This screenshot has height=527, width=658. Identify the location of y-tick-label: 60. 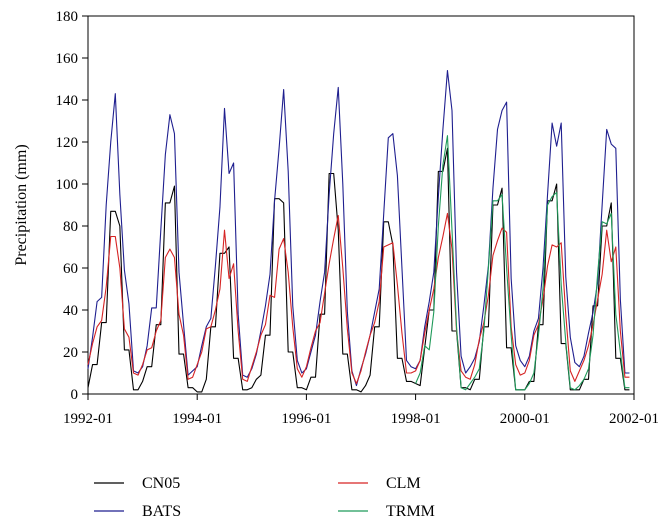
(70, 269).